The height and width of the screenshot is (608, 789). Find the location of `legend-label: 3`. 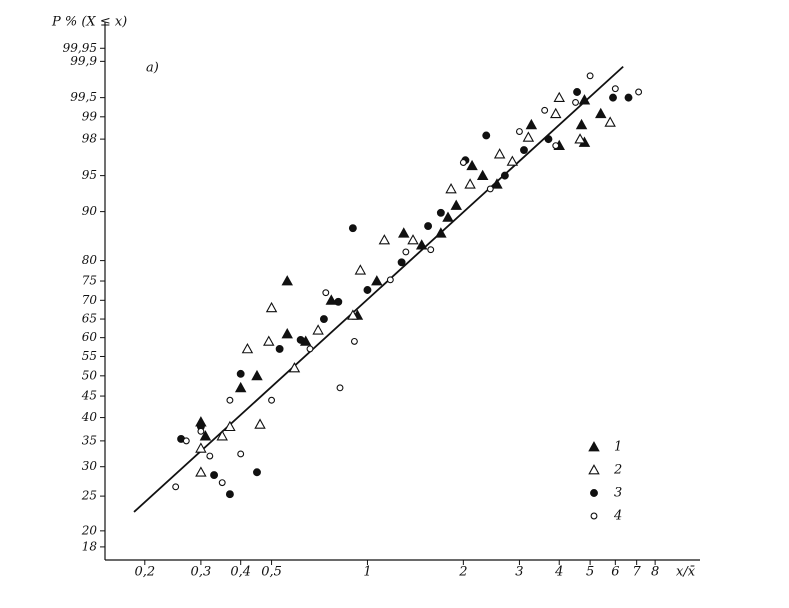

legend-label: 3 is located at coordinates (618, 493).